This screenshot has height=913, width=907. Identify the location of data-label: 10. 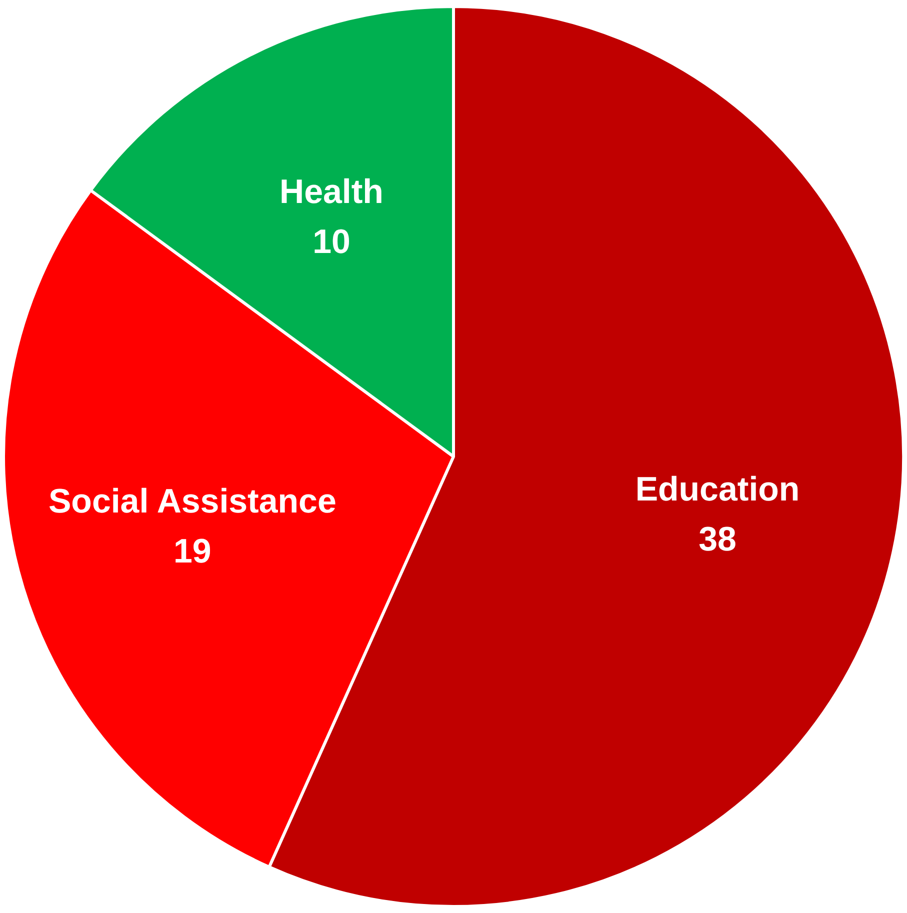
(331, 242).